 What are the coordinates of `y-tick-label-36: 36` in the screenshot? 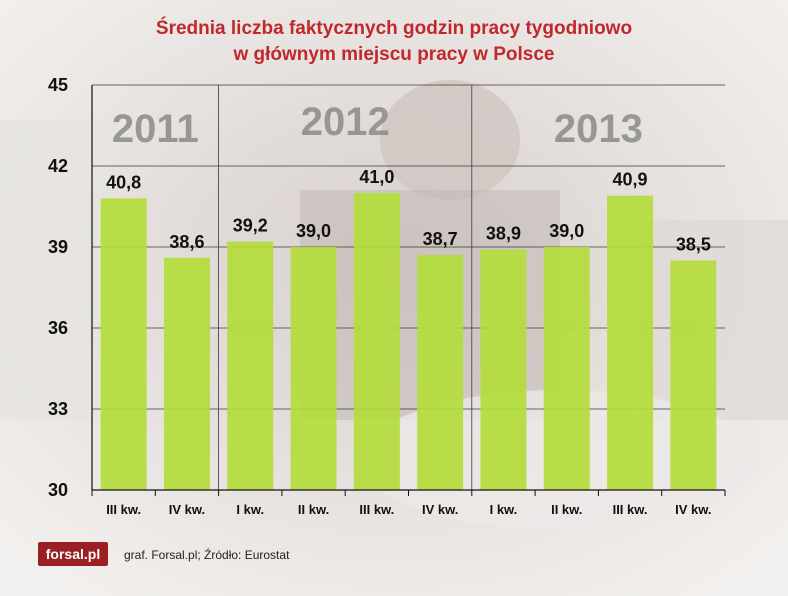 It's located at (58, 328).